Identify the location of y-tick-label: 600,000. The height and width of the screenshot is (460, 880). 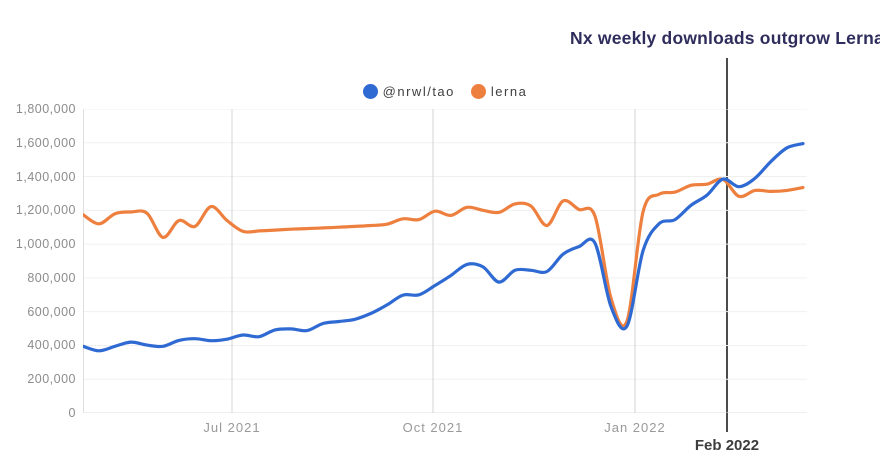
(51, 311).